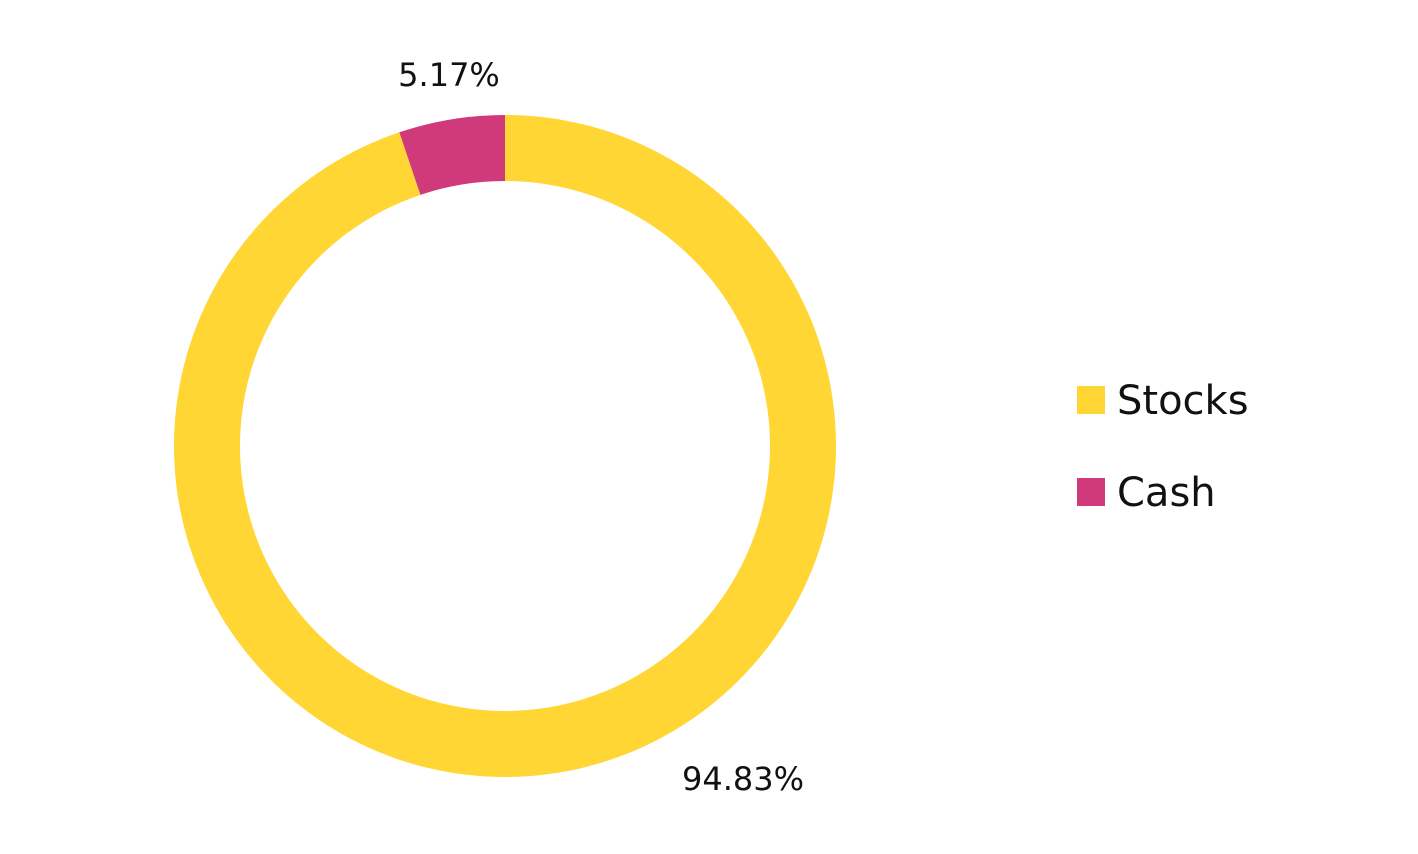 The image size is (1418, 854). Describe the element at coordinates (743, 779) in the screenshot. I see `data-label-stocks: 94.83%` at that location.